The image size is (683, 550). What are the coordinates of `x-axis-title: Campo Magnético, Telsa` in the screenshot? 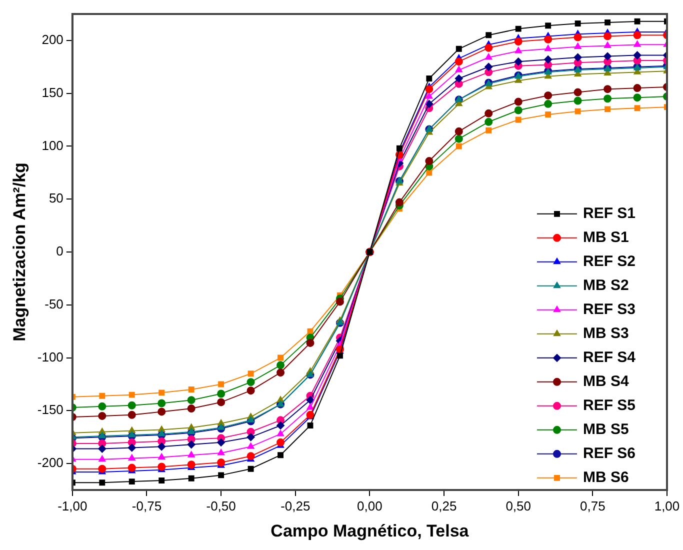 It's located at (370, 530).